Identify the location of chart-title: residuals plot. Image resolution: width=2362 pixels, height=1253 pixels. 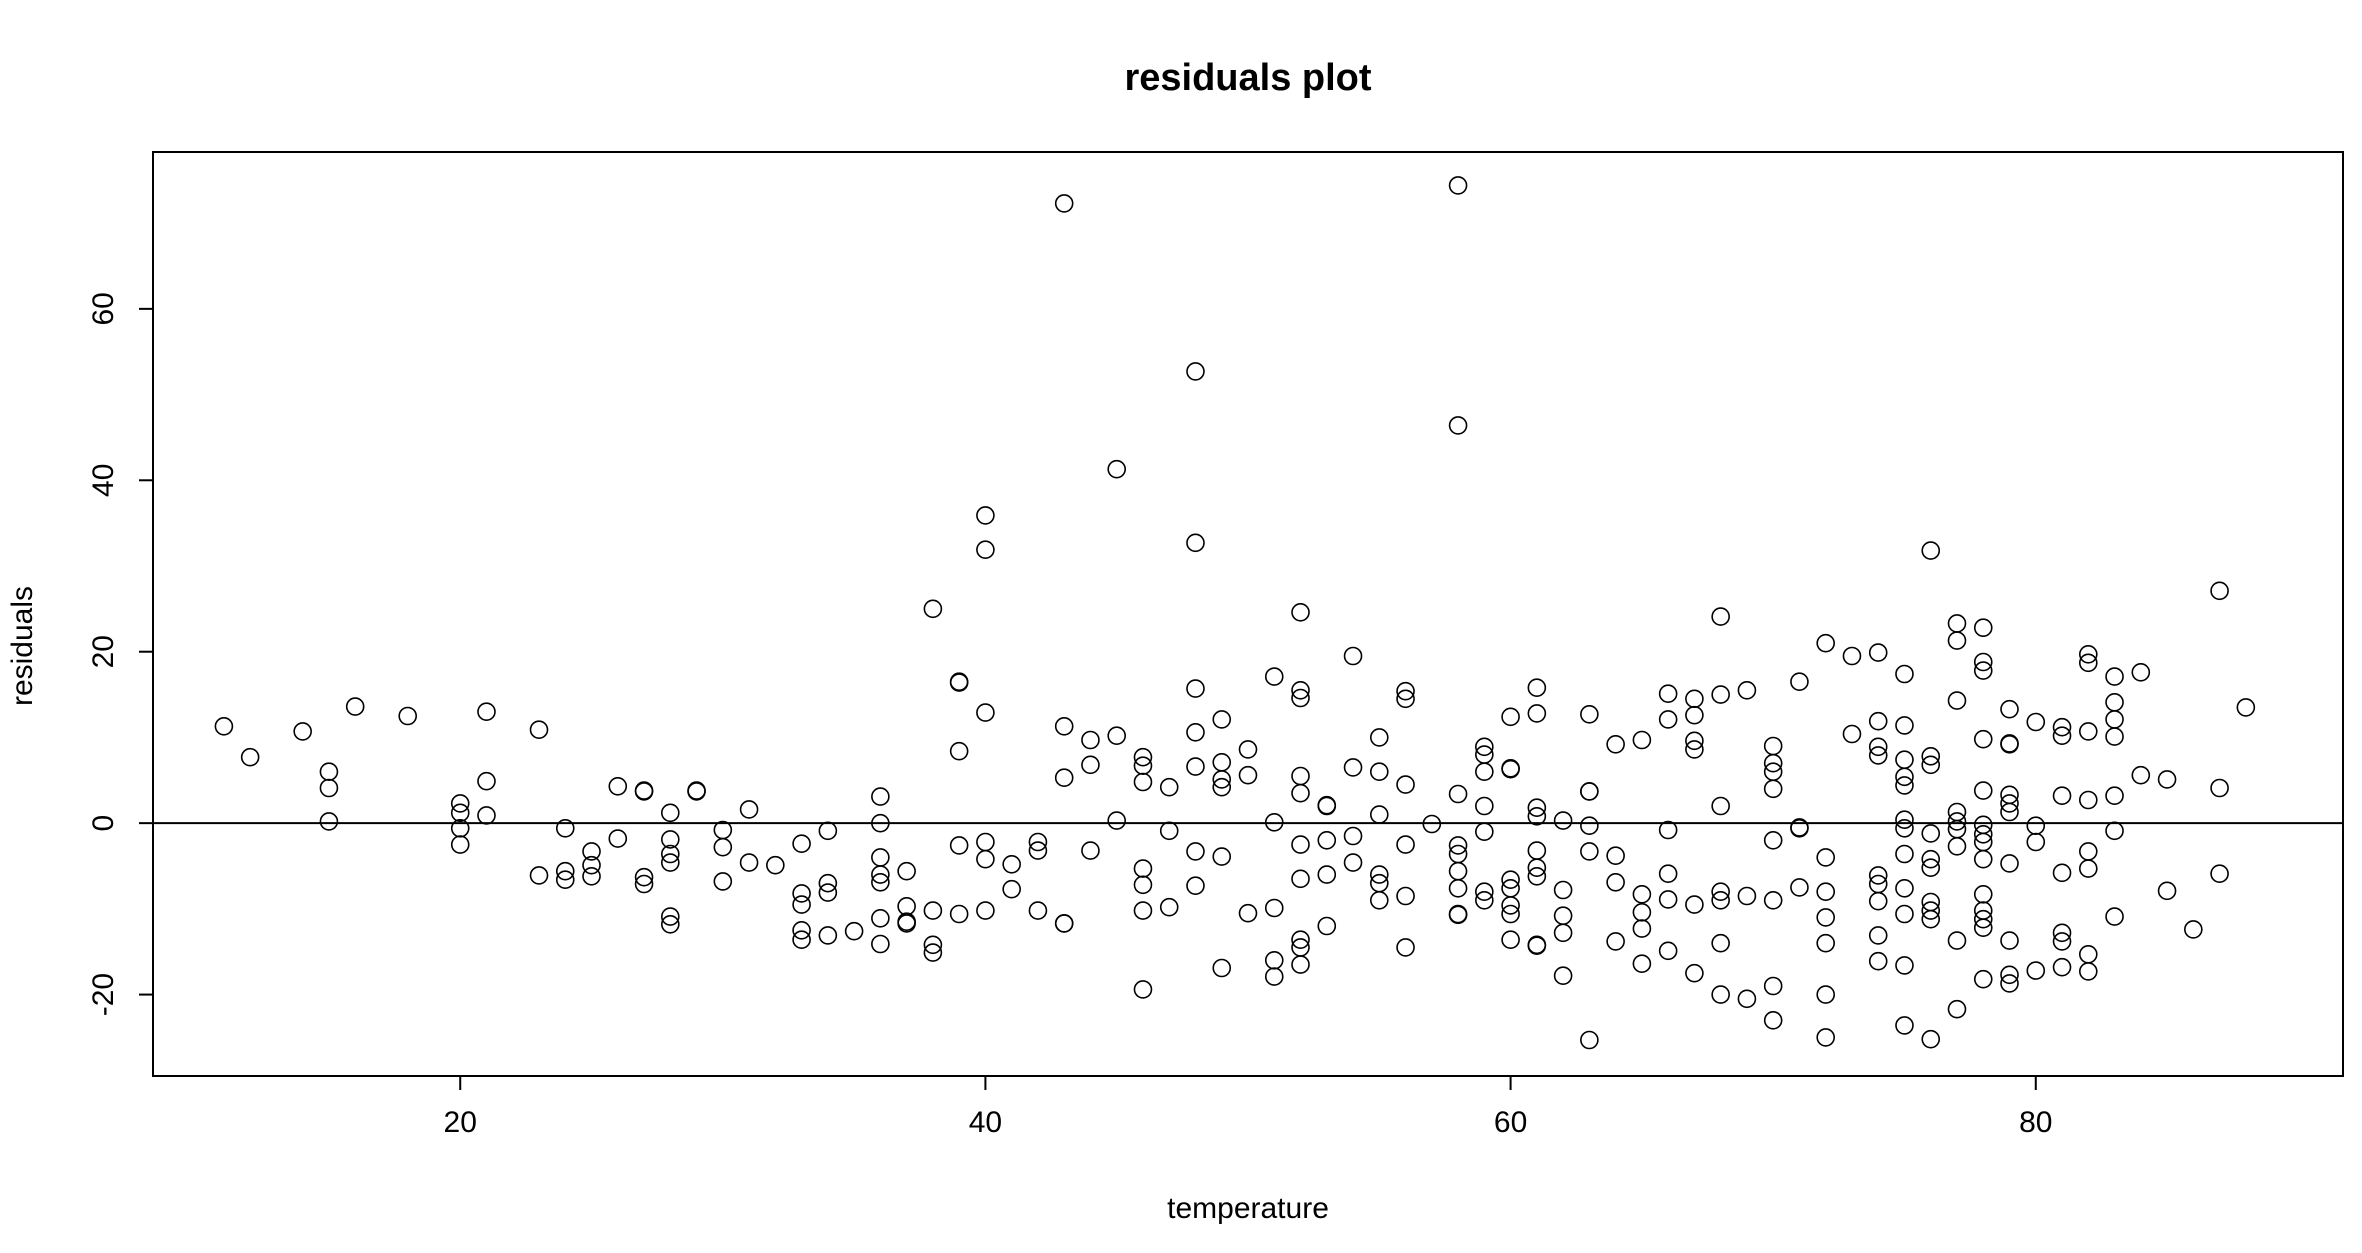
(1247, 78).